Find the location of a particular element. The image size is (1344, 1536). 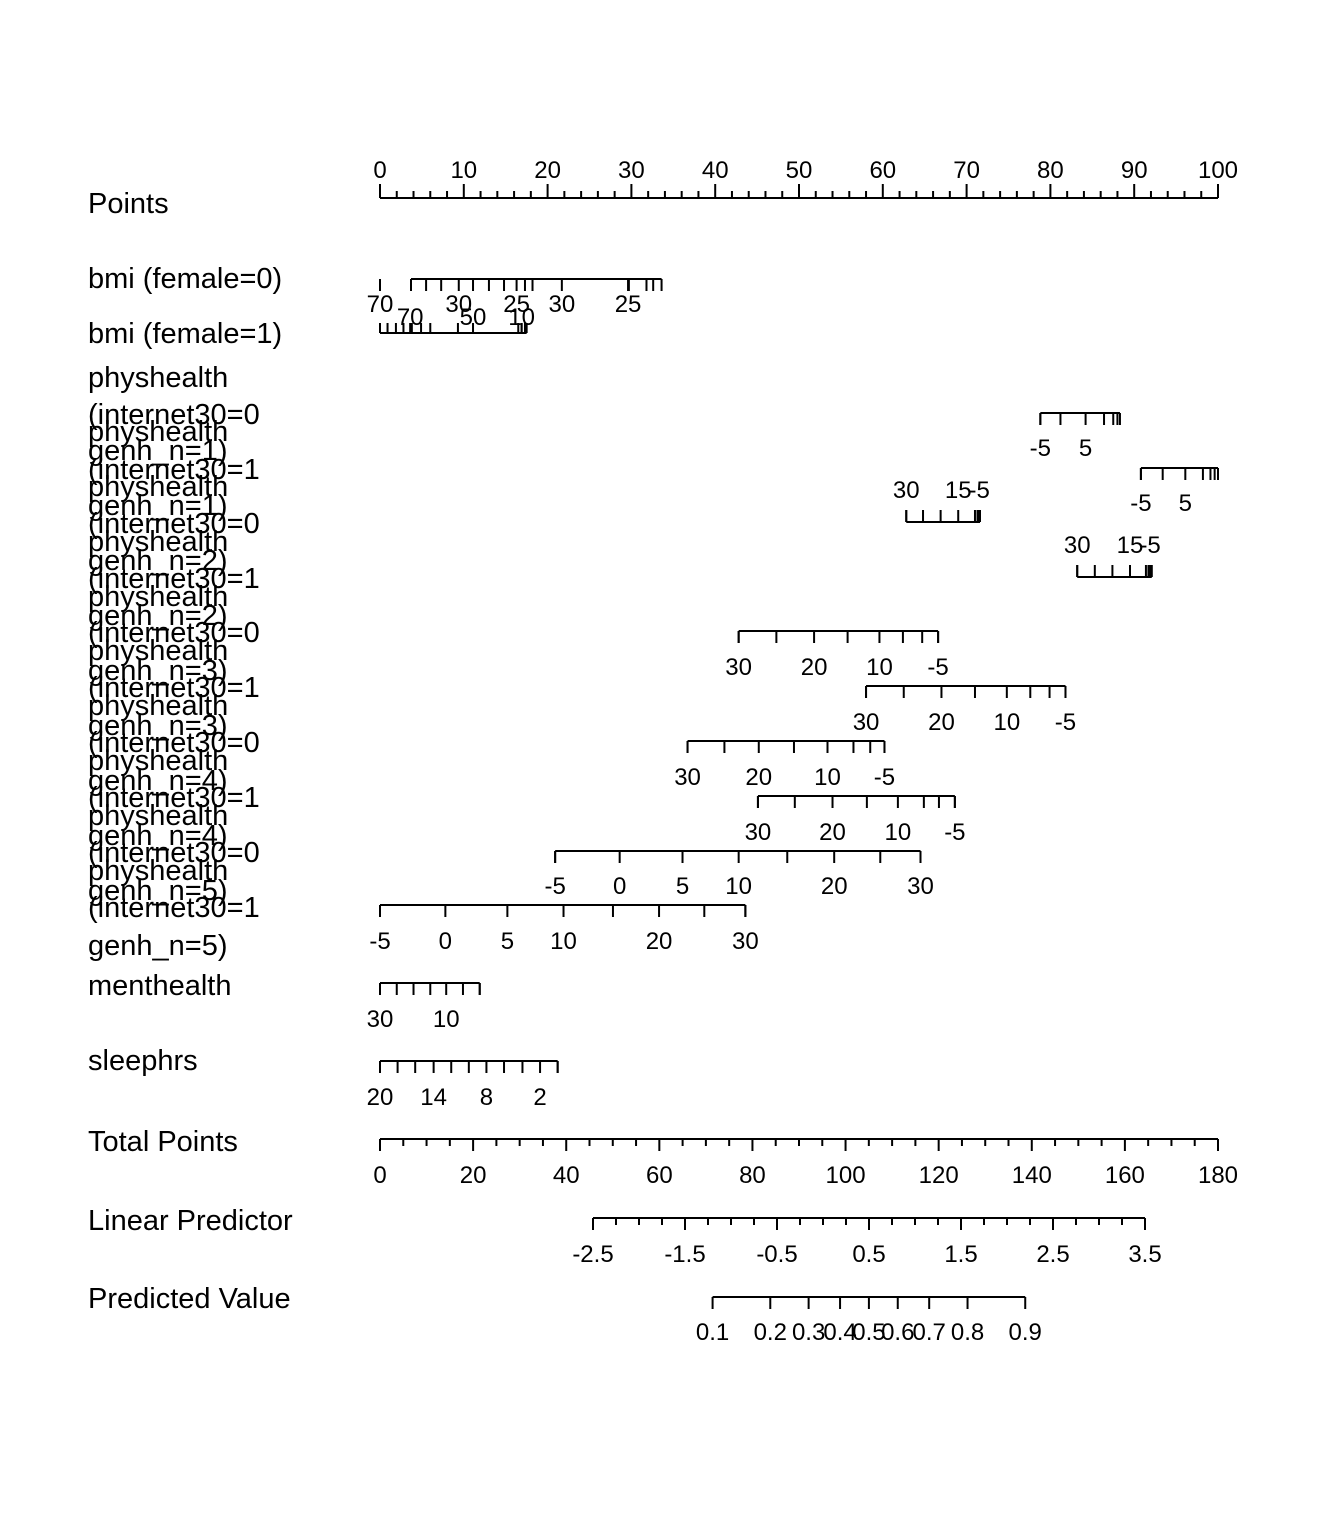

points-label-line: Points is located at coordinates (128, 204).